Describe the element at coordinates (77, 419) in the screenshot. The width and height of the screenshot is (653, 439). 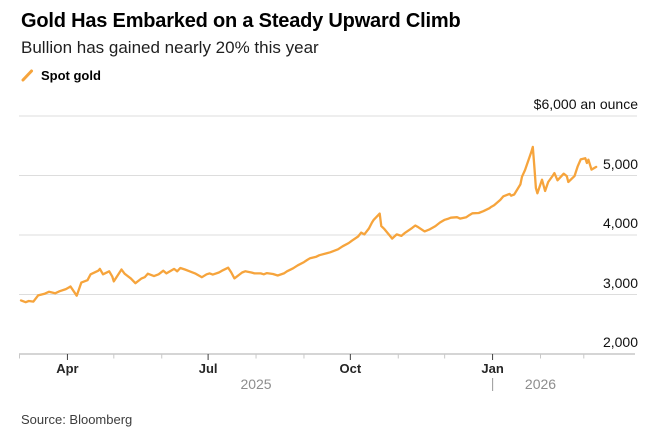
I see `source-note: Source: Bloomberg` at that location.